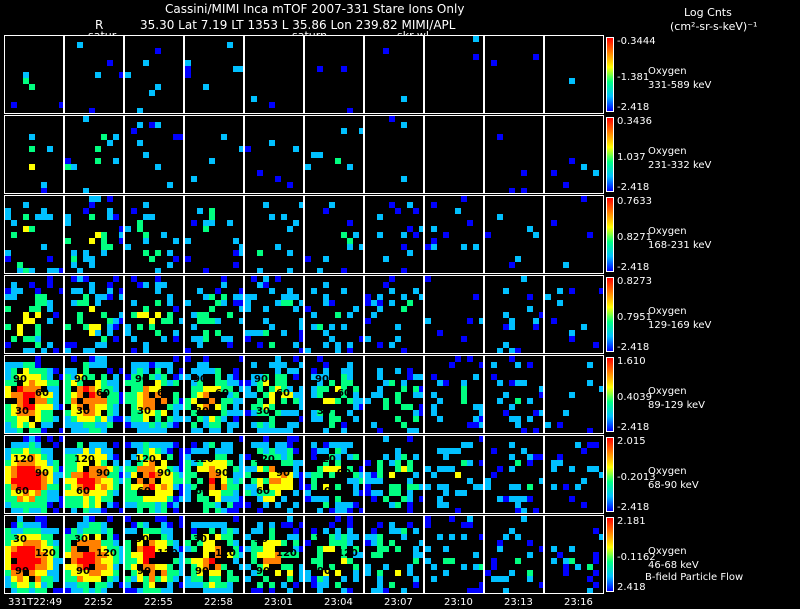 The height and width of the screenshot is (609, 800). Describe the element at coordinates (680, 165) in the screenshot. I see `energy-range: 231-332 keV` at that location.